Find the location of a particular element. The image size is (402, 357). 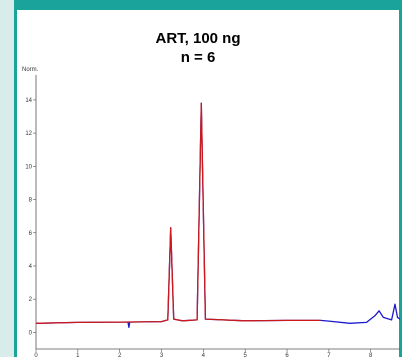

x-tick-label: 6 is located at coordinates (287, 355).